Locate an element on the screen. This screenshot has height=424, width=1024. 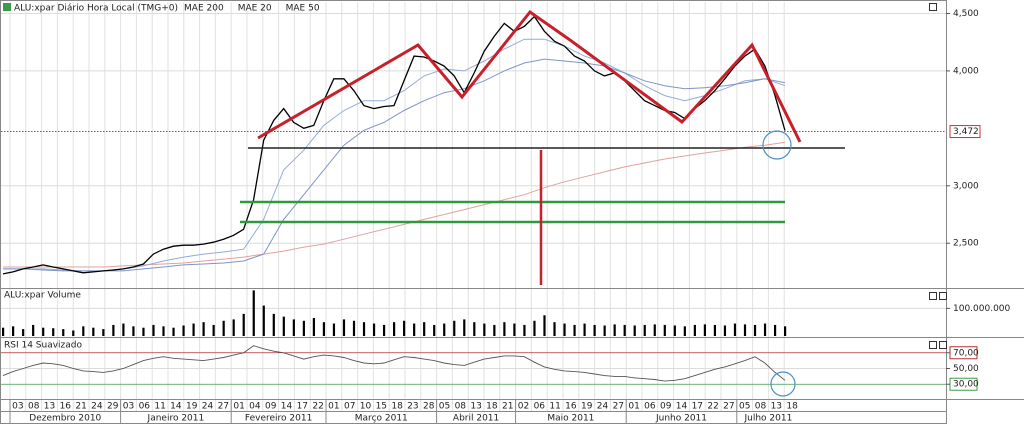
month-label: Maio 2011 is located at coordinates (570, 419).